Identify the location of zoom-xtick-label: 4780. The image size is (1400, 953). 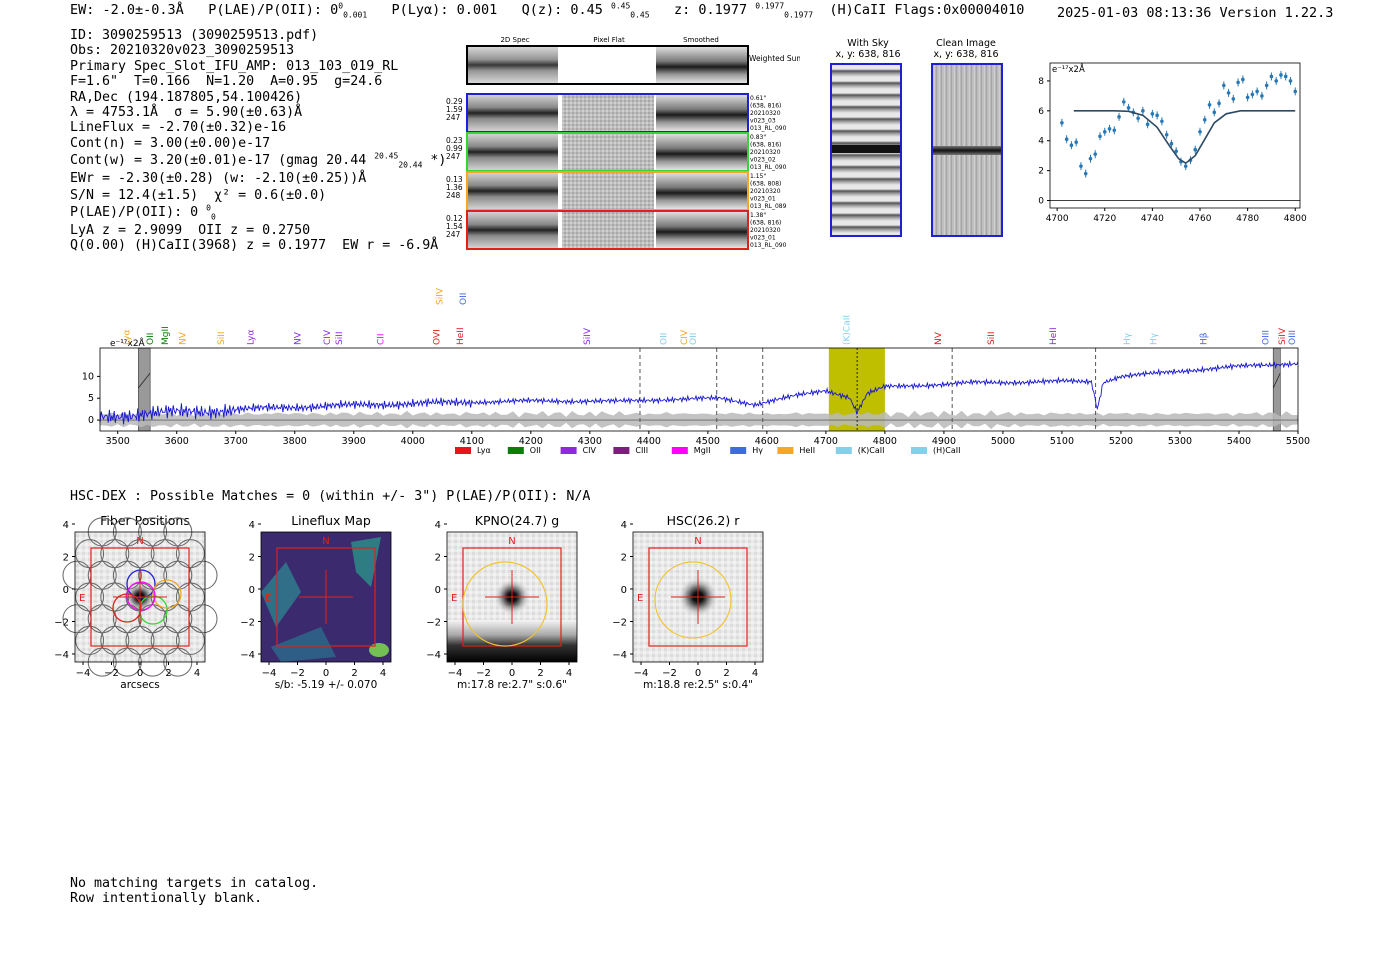
(1247, 219).